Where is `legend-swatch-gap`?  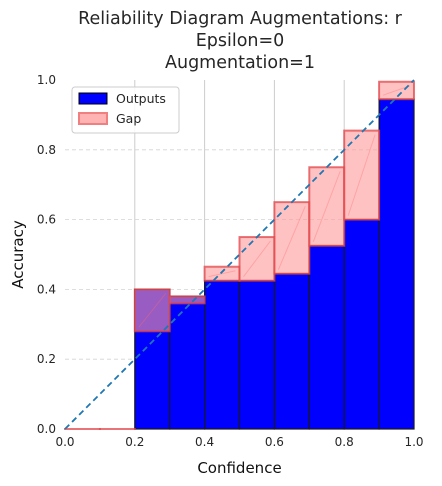
legend-swatch-gap is located at coordinates (93, 118).